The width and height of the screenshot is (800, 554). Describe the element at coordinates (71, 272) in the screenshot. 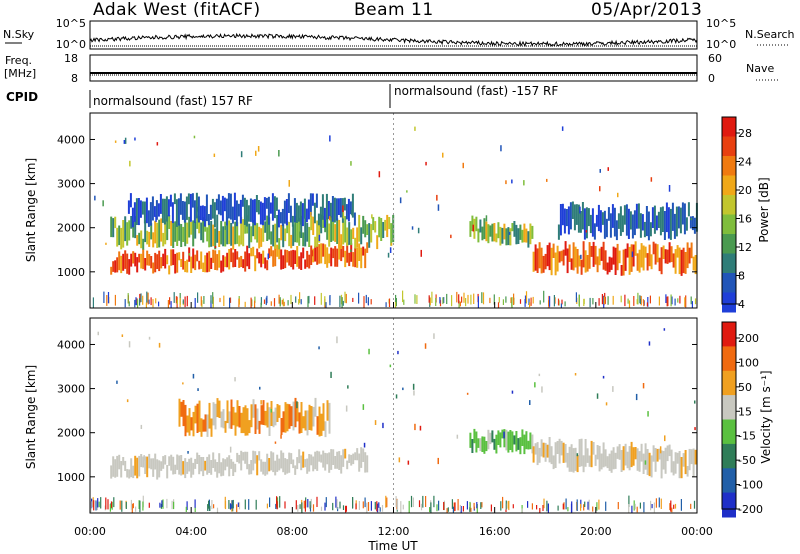

I see `y-tick-label: 1000` at that location.